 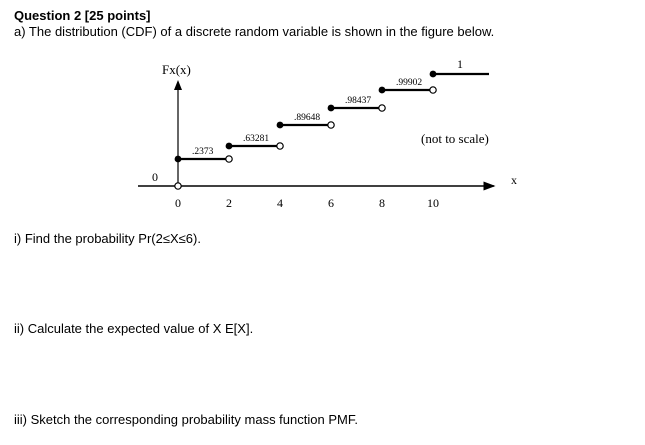 I want to click on step-value-label: .63281, so click(x=256, y=139).